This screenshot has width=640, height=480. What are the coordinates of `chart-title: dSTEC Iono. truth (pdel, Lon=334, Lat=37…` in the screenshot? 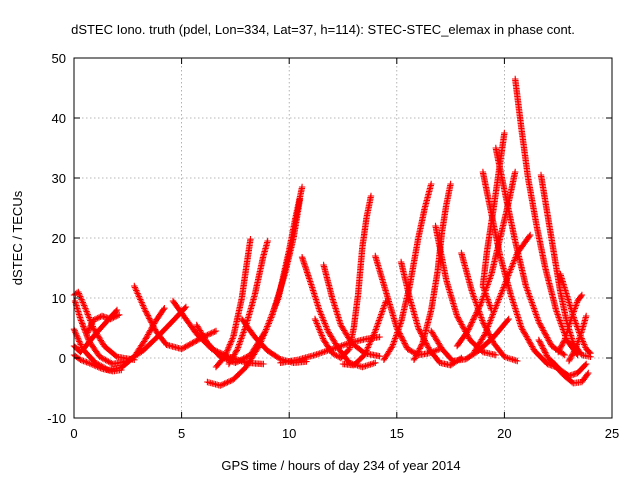 It's located at (323, 29).